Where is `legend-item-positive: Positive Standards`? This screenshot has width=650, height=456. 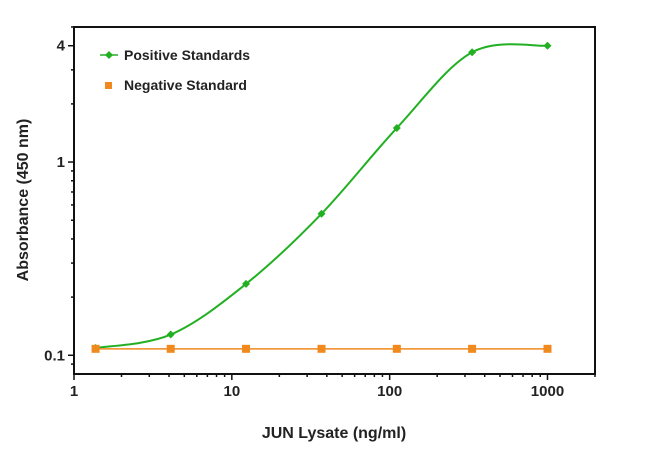
legend-item-positive: Positive Standards is located at coordinates (175, 55).